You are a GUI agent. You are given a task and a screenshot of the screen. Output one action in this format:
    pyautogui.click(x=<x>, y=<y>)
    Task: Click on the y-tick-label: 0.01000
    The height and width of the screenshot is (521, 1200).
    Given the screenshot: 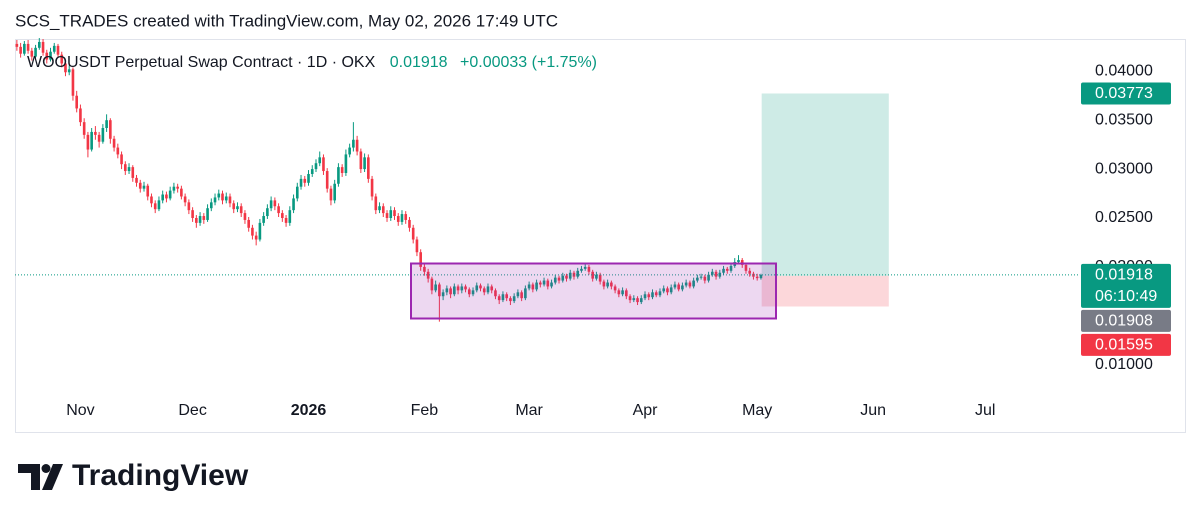 What is the action you would take?
    pyautogui.click(x=1124, y=364)
    